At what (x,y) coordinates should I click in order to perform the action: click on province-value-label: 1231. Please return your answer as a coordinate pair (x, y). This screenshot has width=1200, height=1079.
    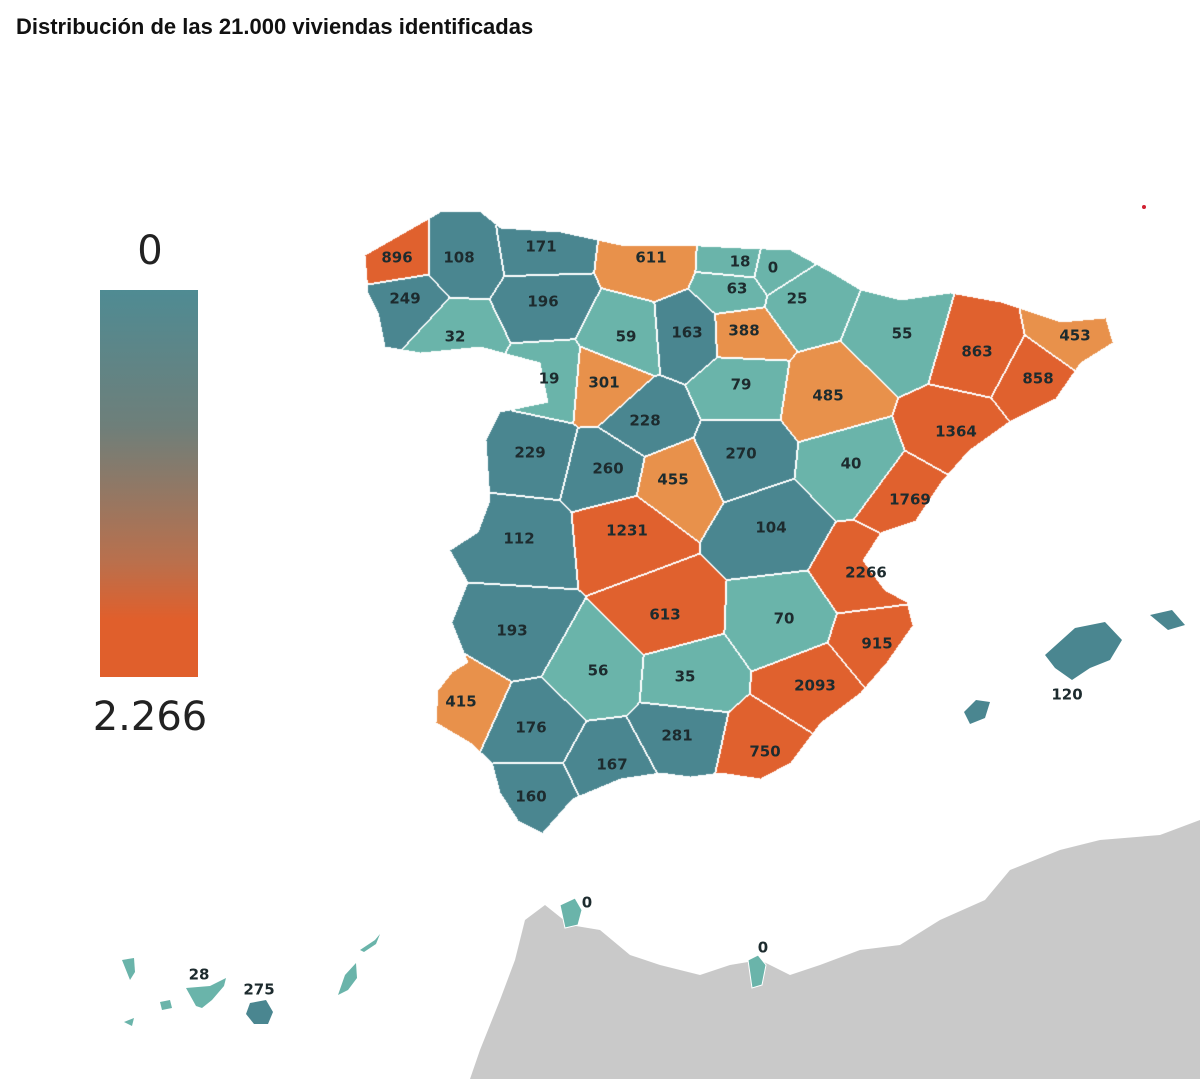
    Looking at the image, I should click on (627, 531).